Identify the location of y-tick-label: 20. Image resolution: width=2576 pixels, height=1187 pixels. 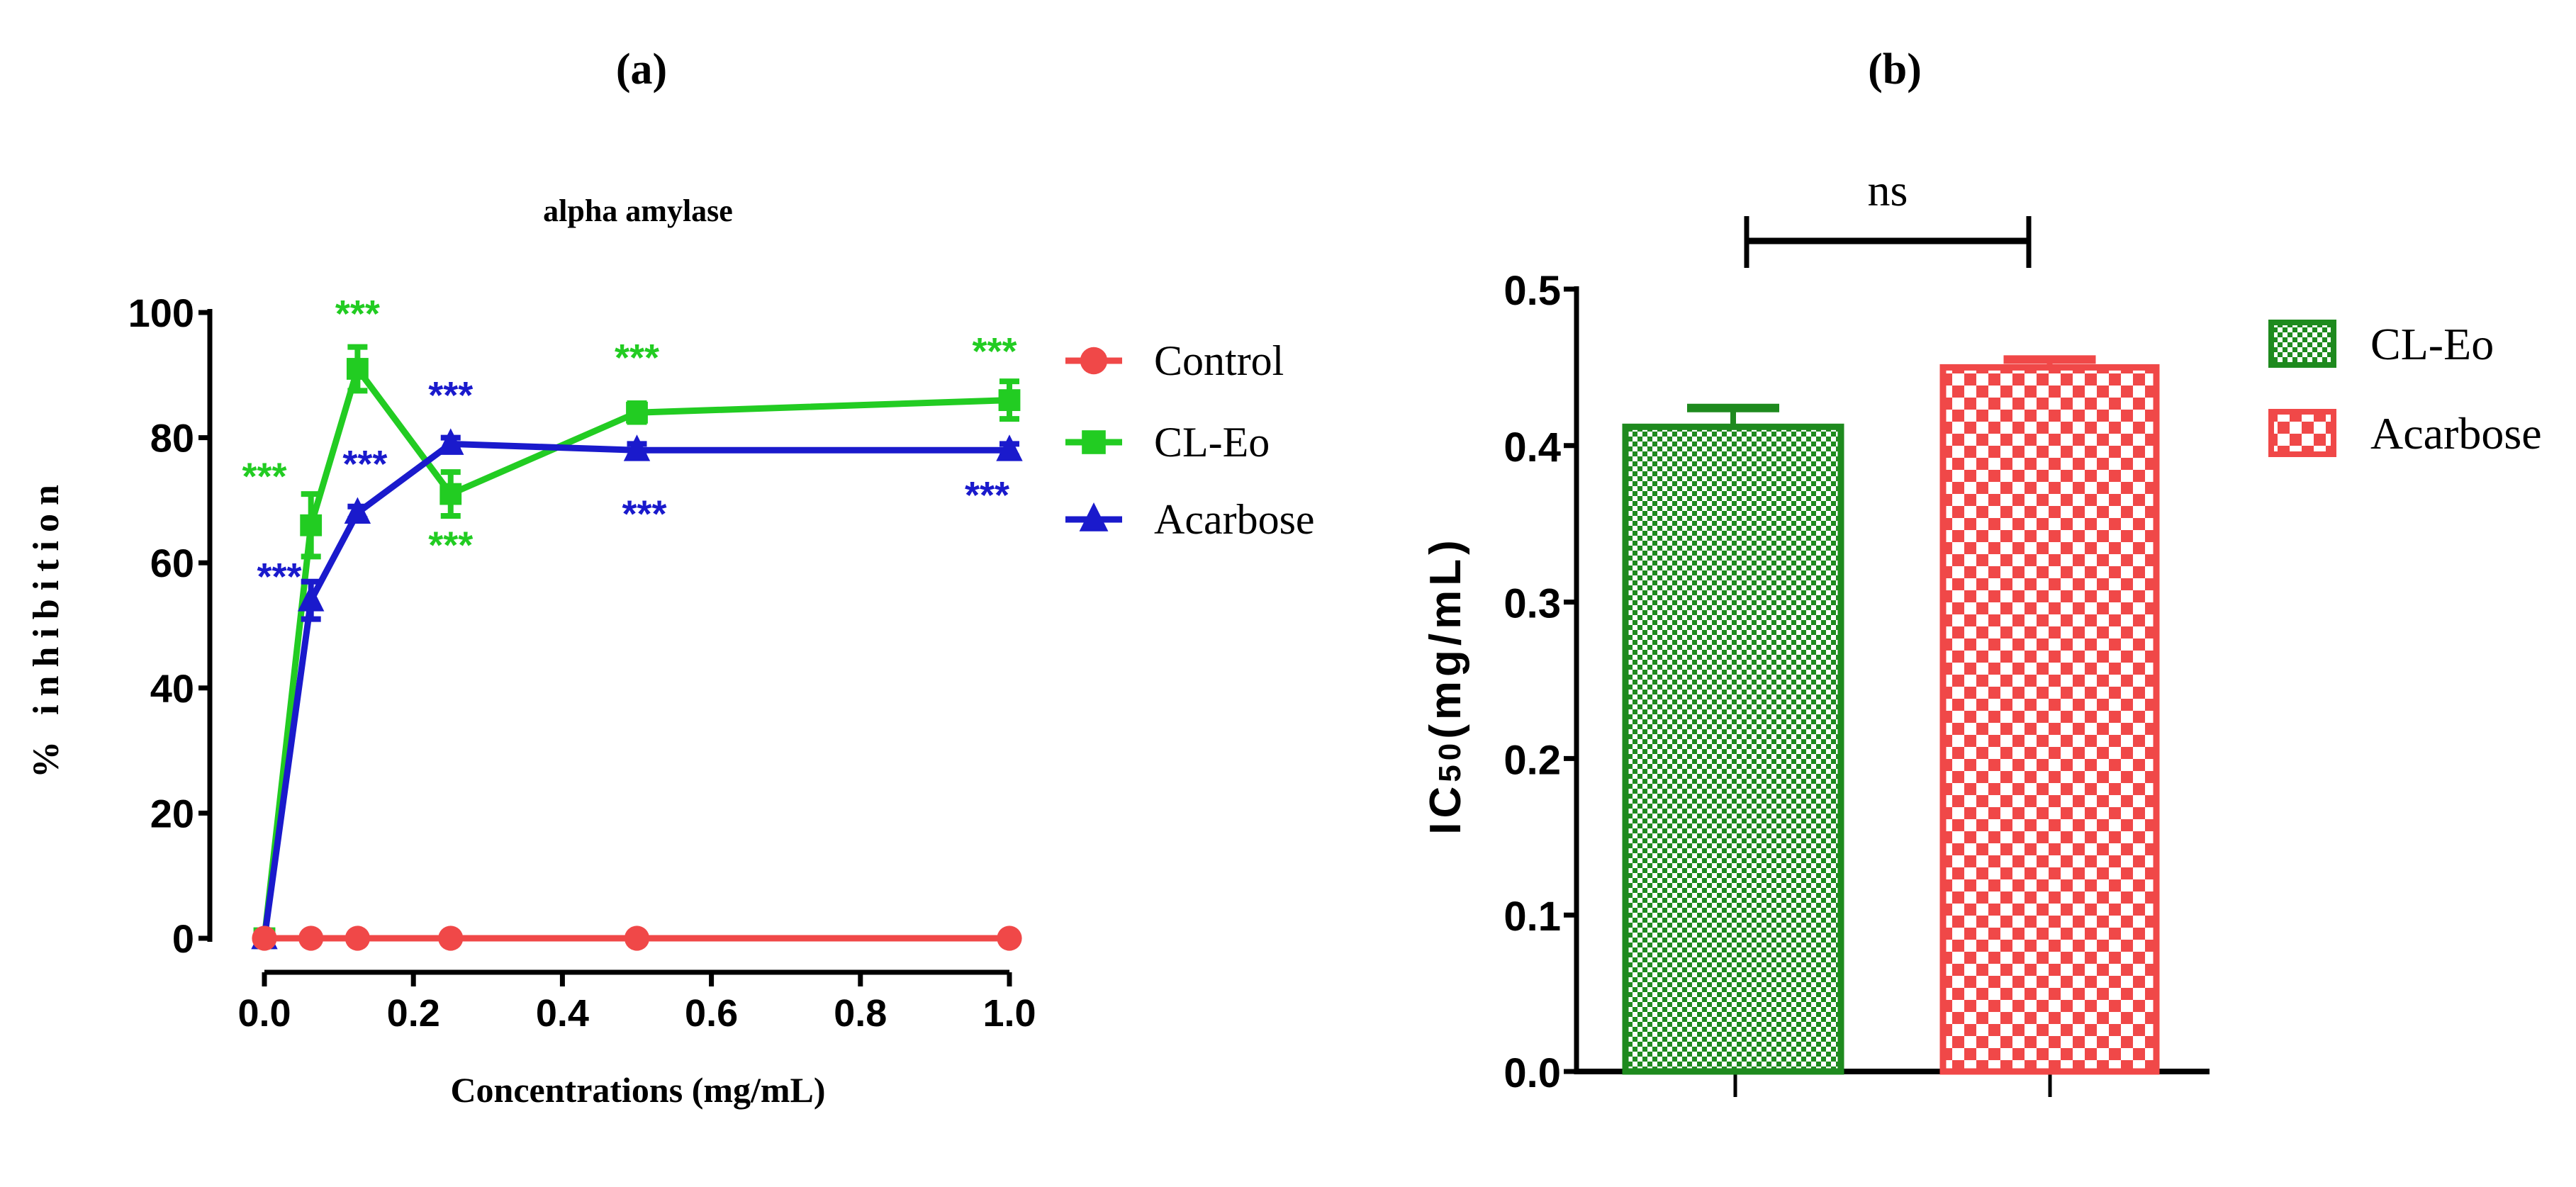
(172, 813).